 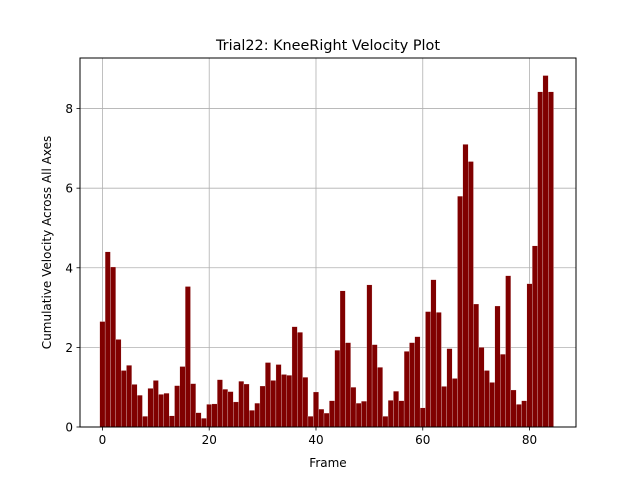 I want to click on x-tick-label: 0, so click(x=103, y=440).